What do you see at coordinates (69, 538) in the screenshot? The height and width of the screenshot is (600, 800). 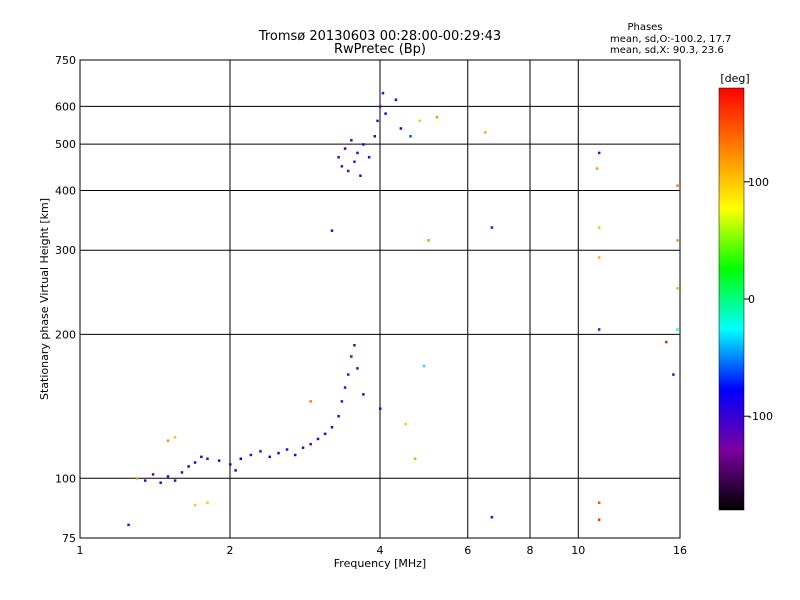 I see `y-tick-label: 75` at bounding box center [69, 538].